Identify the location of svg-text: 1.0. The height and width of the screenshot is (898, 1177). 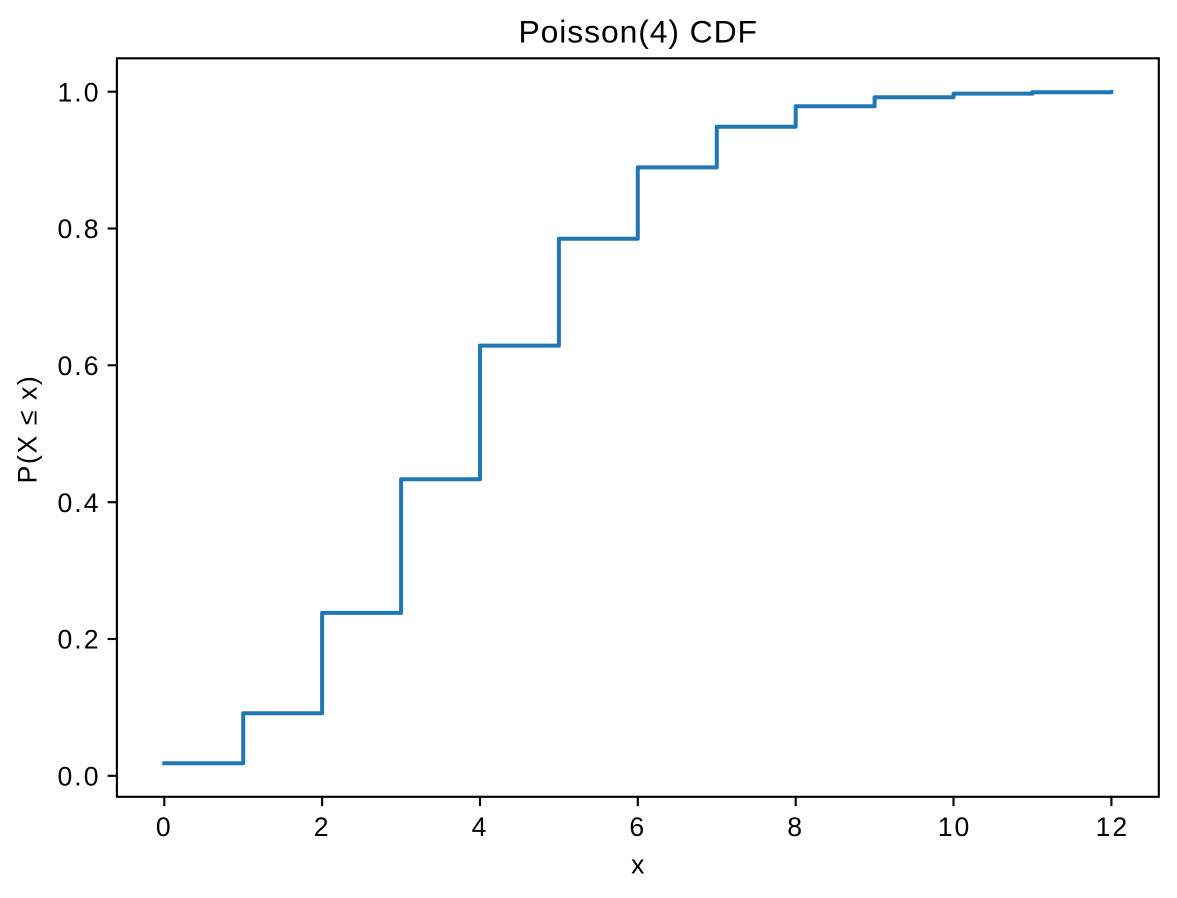
(79, 92).